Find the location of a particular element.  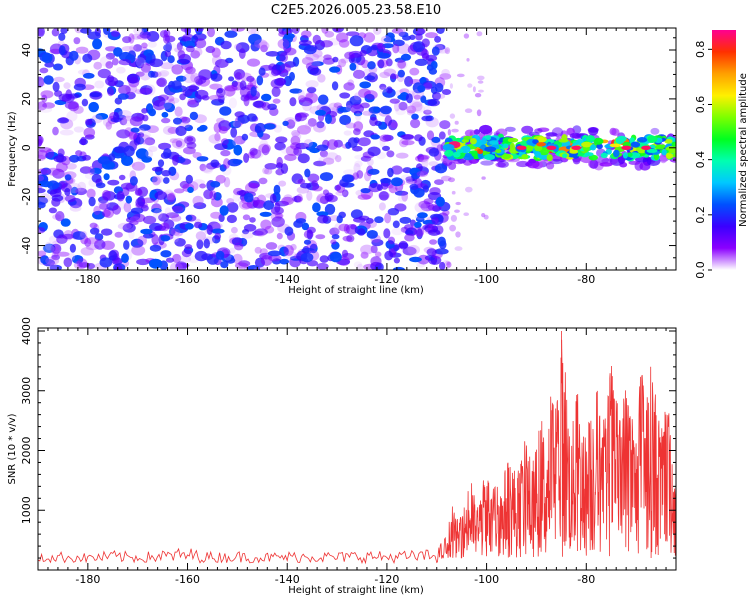

colorbar-gradient is located at coordinates (724, 150).